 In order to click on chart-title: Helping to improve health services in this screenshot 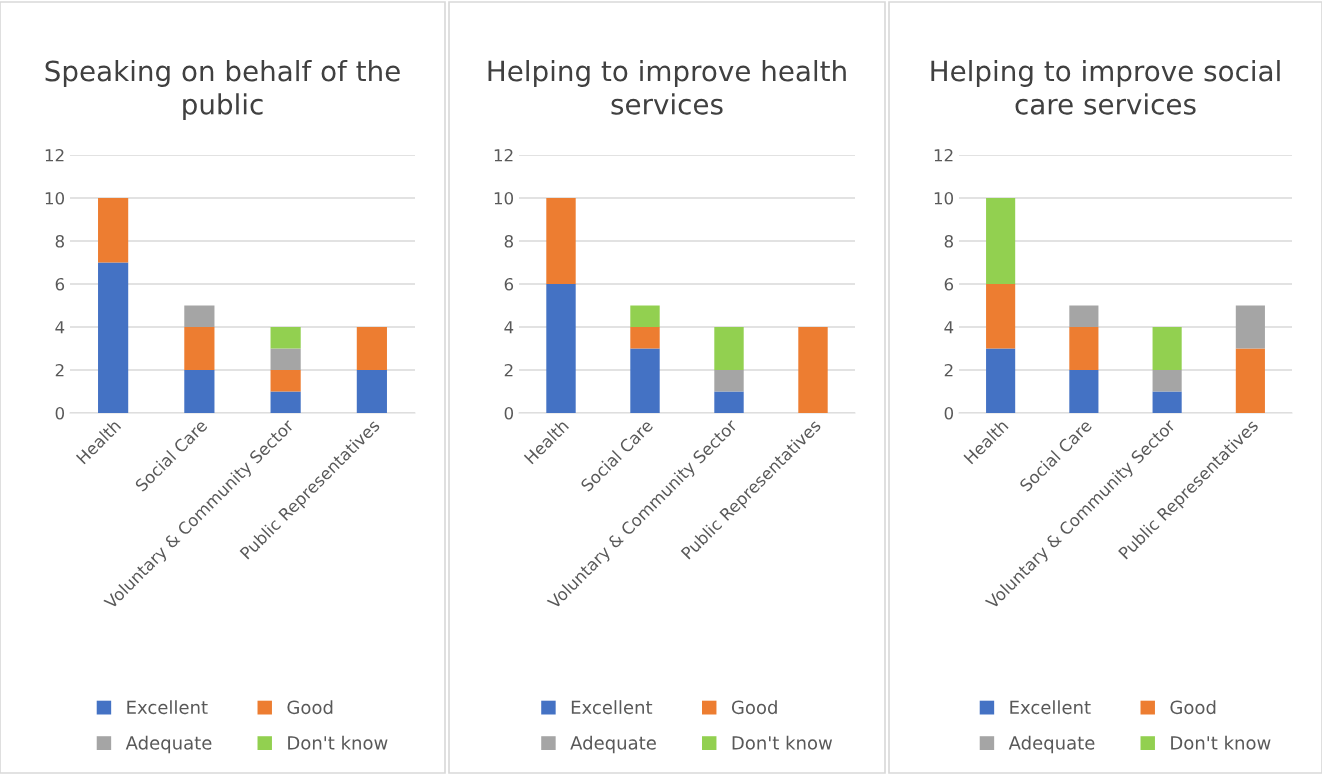, I will do `click(667, 87)`.